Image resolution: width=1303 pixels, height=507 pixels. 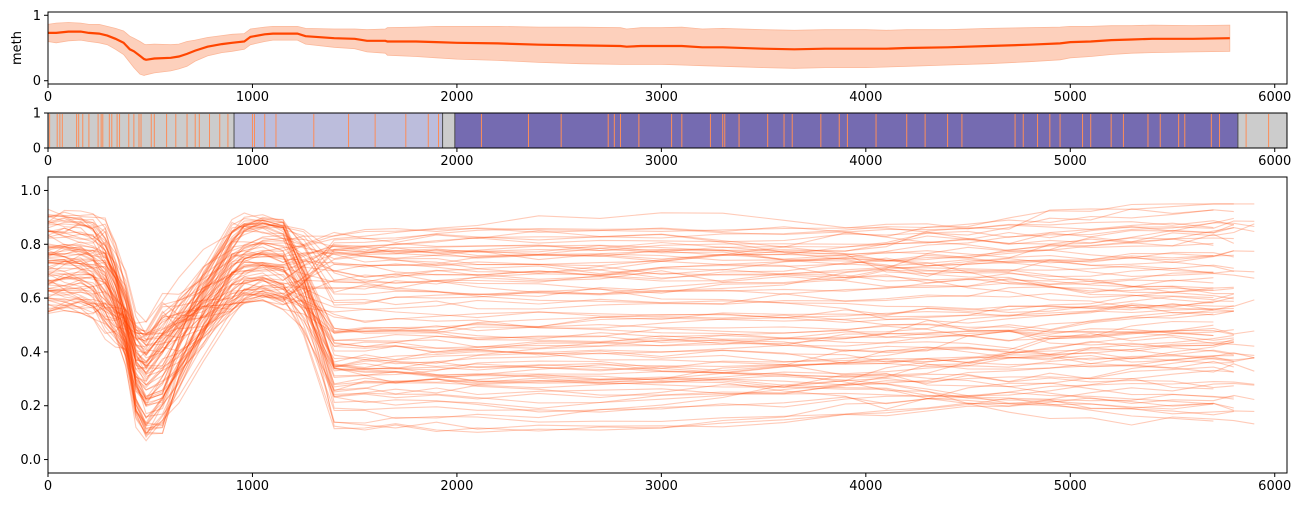 I want to click on mean-line, so click(x=639, y=45).